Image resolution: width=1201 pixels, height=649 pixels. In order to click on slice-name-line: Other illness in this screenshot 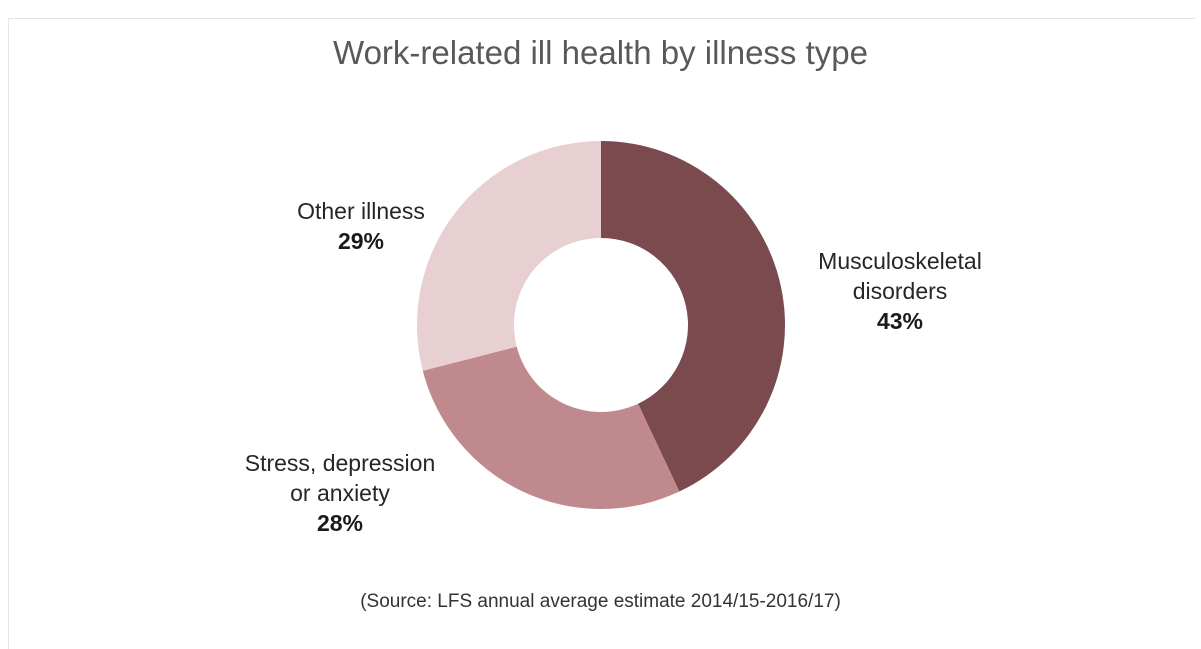, I will do `click(361, 211)`.